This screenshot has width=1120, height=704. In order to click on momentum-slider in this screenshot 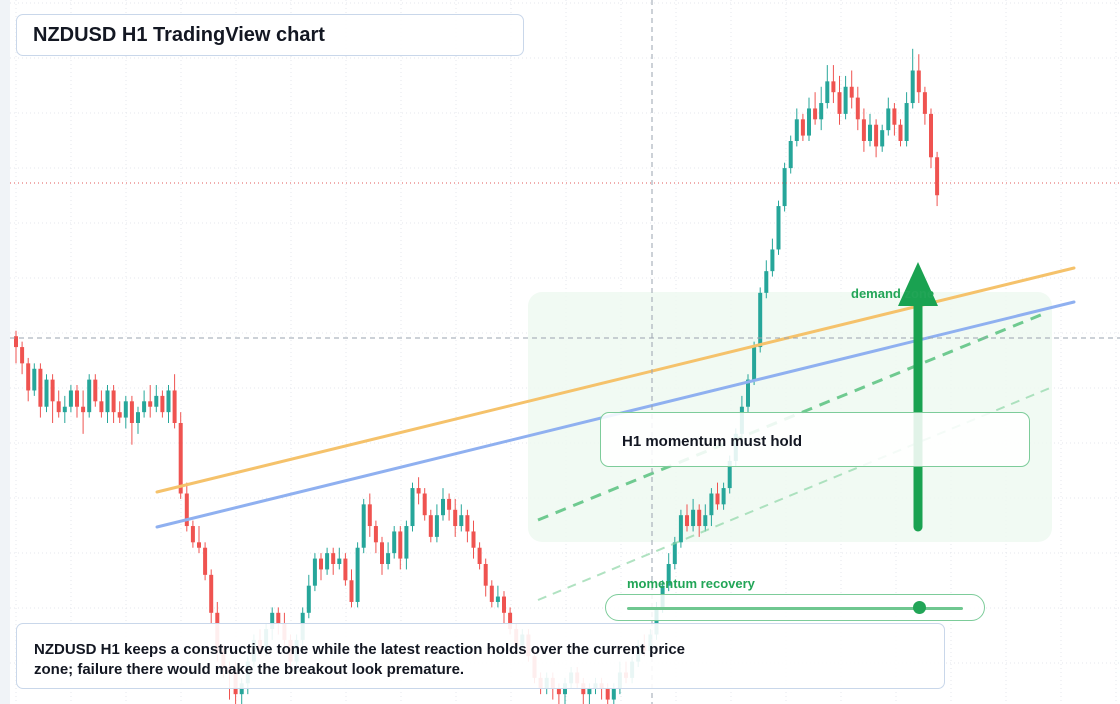, I will do `click(795, 607)`.